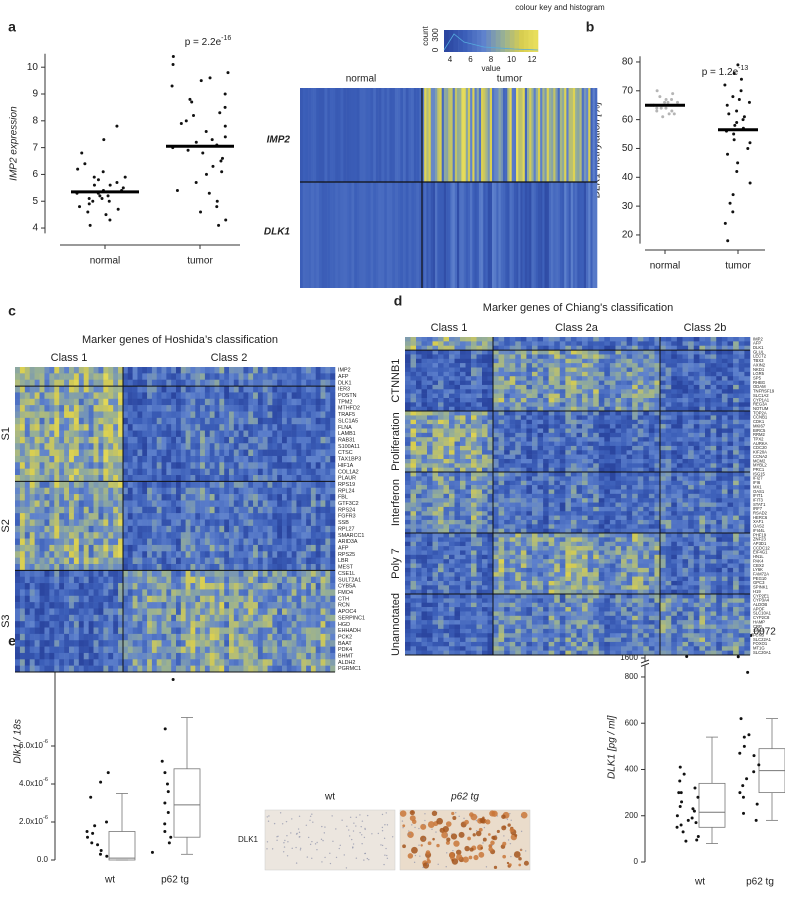  I want to click on gene-label: FGFR3, so click(347, 517).